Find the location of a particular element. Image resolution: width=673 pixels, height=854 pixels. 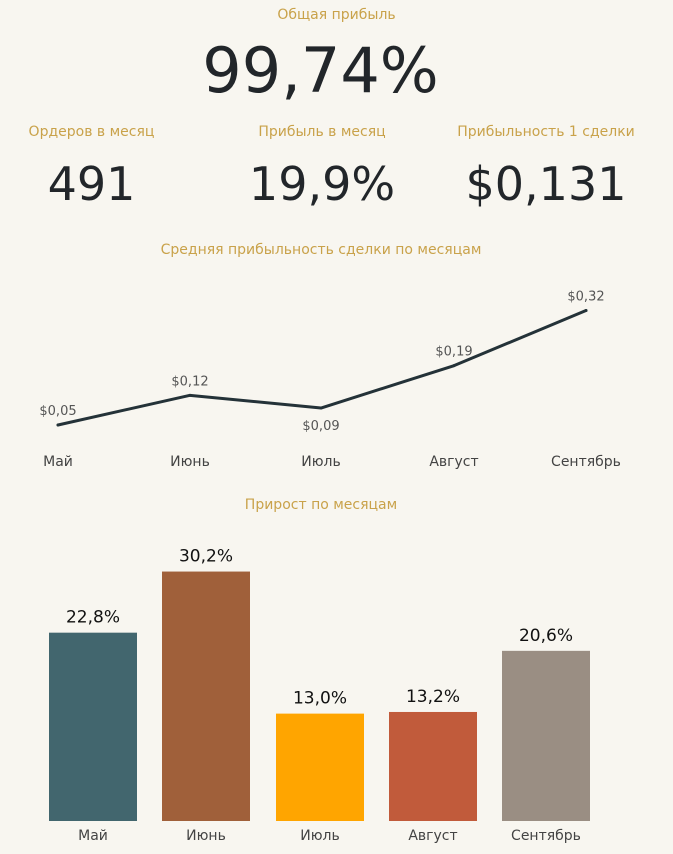

bar-value-label: 20,6% is located at coordinates (546, 636).